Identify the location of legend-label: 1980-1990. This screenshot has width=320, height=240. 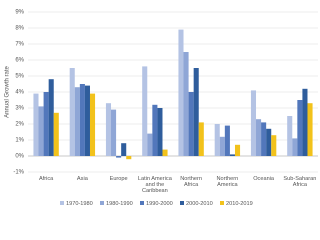
(119, 204).